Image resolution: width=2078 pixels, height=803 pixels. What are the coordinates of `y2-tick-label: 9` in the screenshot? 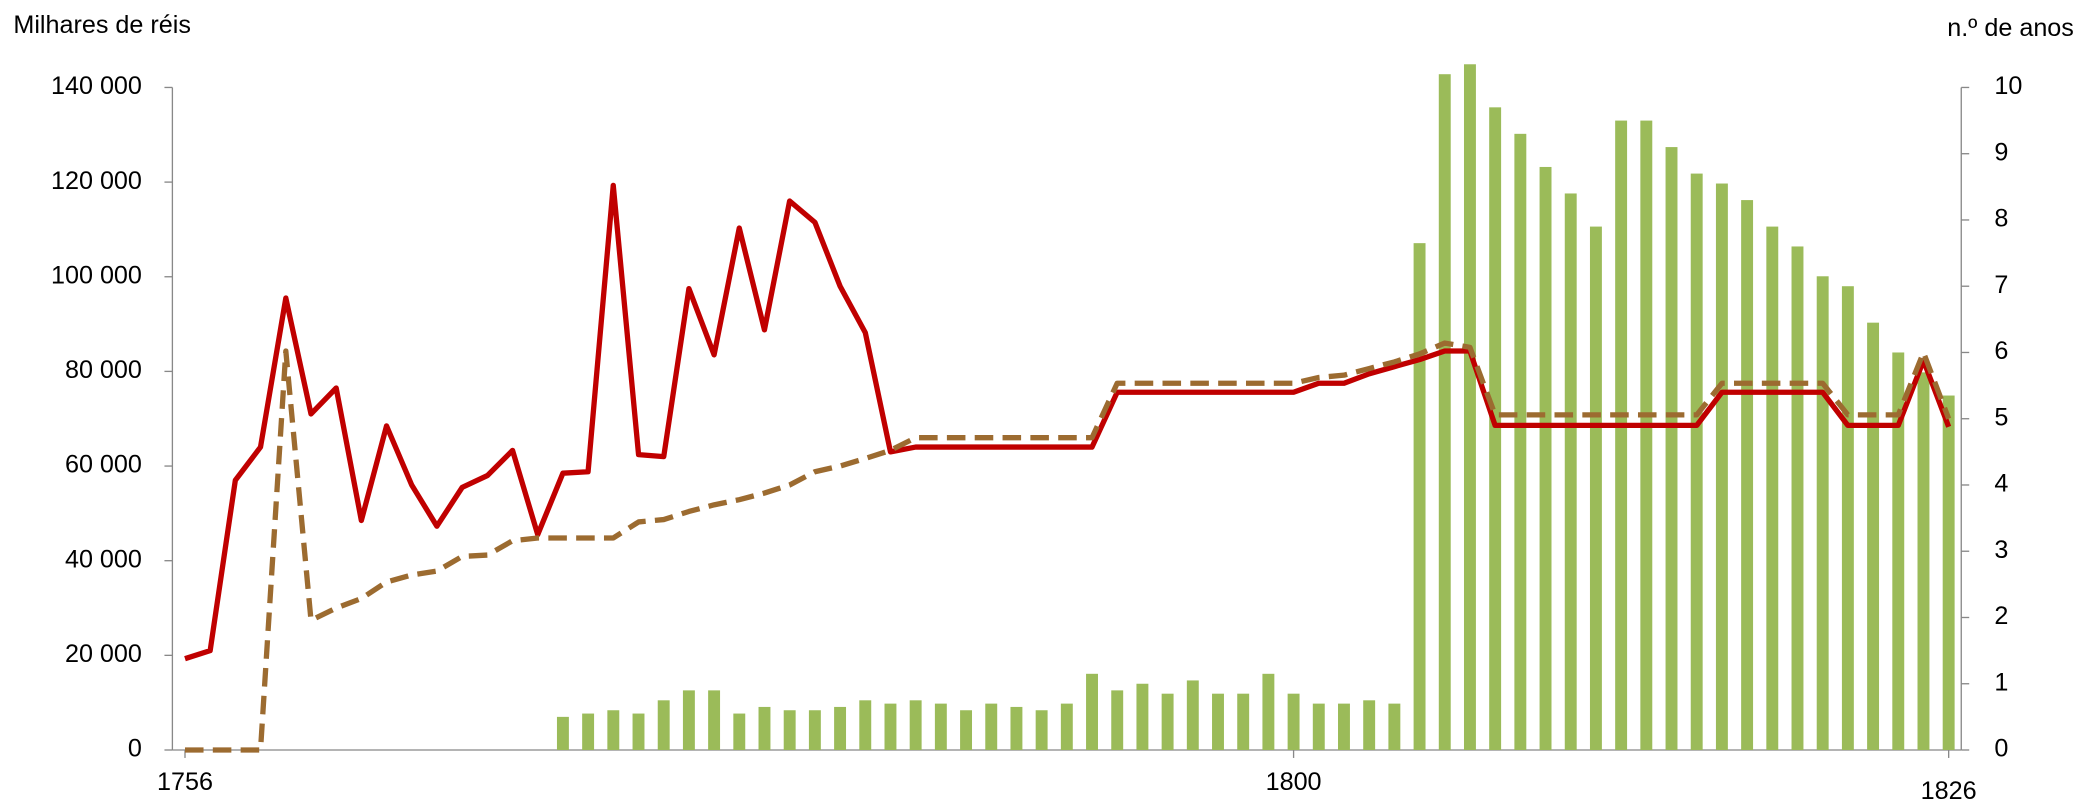 It's located at (2001, 152).